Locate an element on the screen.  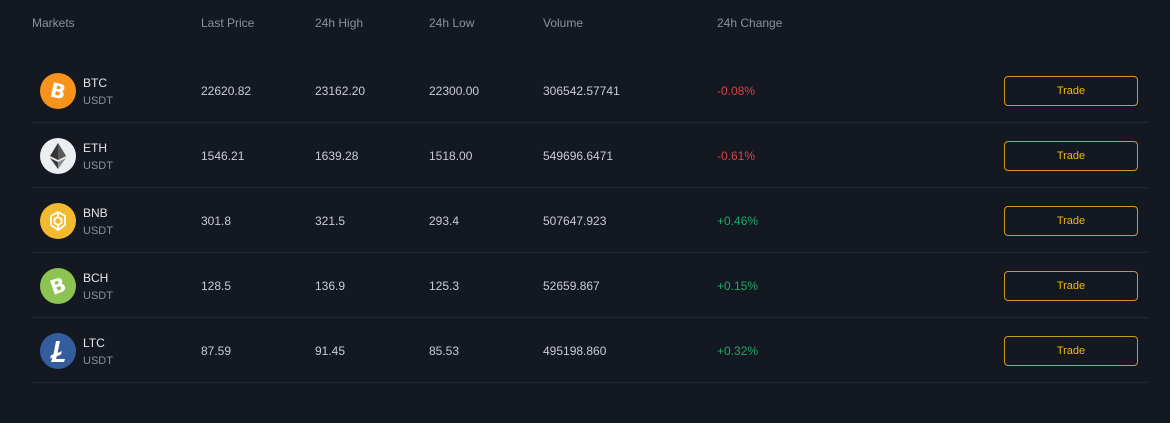
last-price: 87.59 is located at coordinates (216, 351).